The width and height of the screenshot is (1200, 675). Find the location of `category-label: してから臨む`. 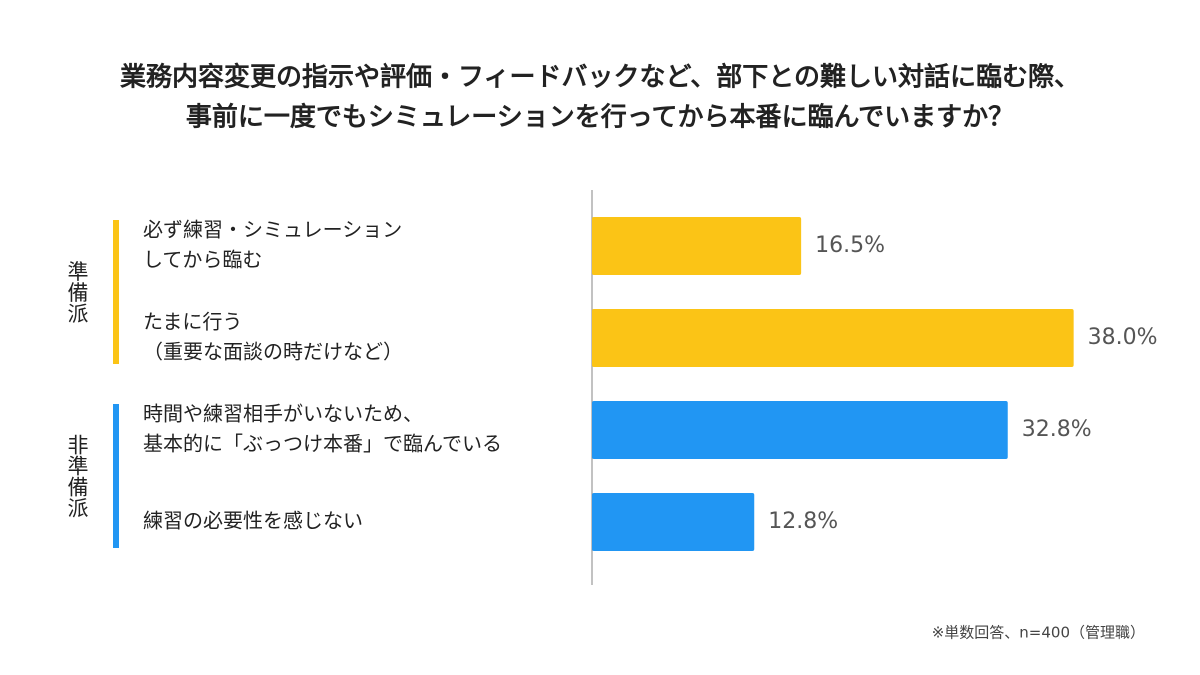

category-label: してから臨む is located at coordinates (202, 260).